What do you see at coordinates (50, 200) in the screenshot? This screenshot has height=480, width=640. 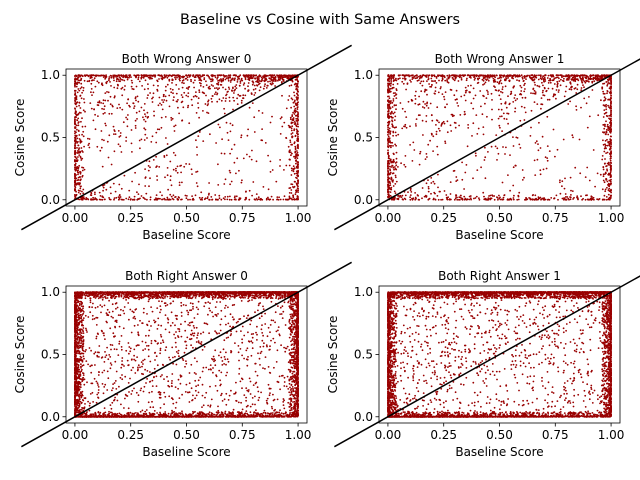 I see `y-tick-label: 0.0` at bounding box center [50, 200].